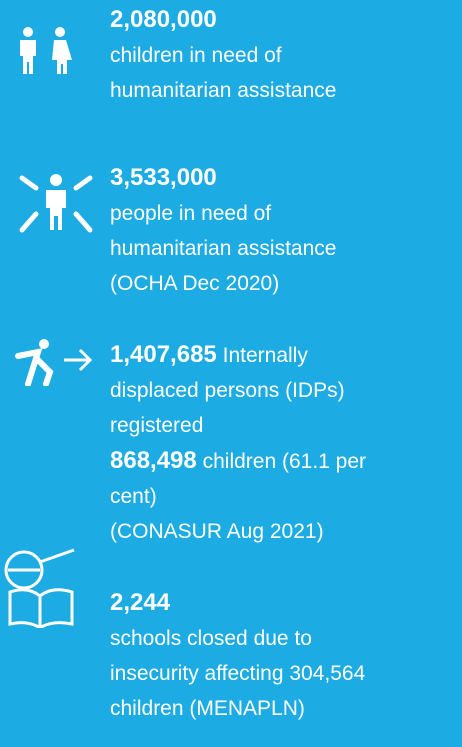 The image size is (462, 747). What do you see at coordinates (195, 283) in the screenshot?
I see `stat-text: (OCHA Dec 2020)` at bounding box center [195, 283].